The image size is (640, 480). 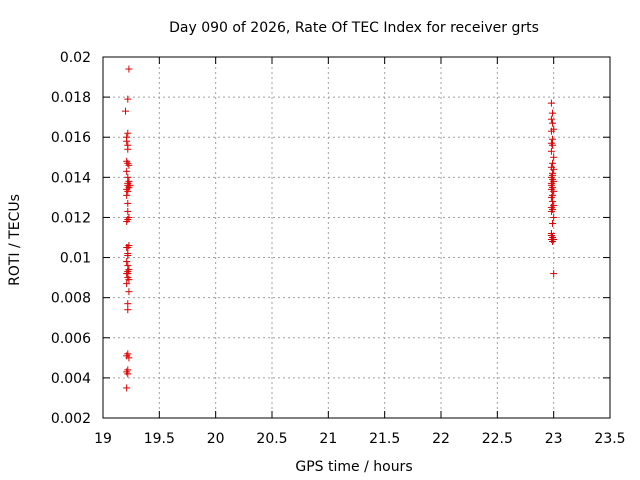 I want to click on x-tick-label: 19.5, so click(x=159, y=439).